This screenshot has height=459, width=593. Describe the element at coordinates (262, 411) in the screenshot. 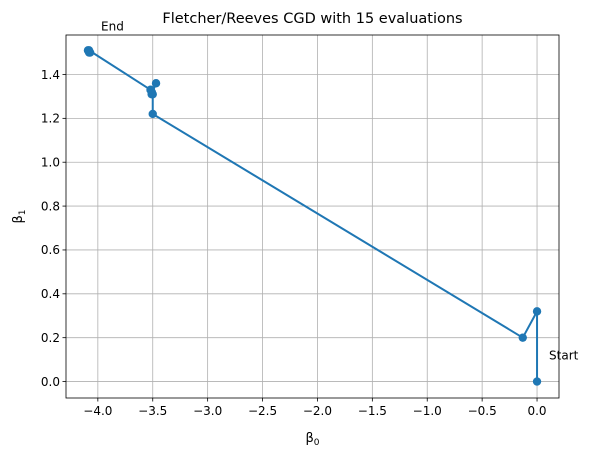

I see `x-tick-label: −2.5` at that location.